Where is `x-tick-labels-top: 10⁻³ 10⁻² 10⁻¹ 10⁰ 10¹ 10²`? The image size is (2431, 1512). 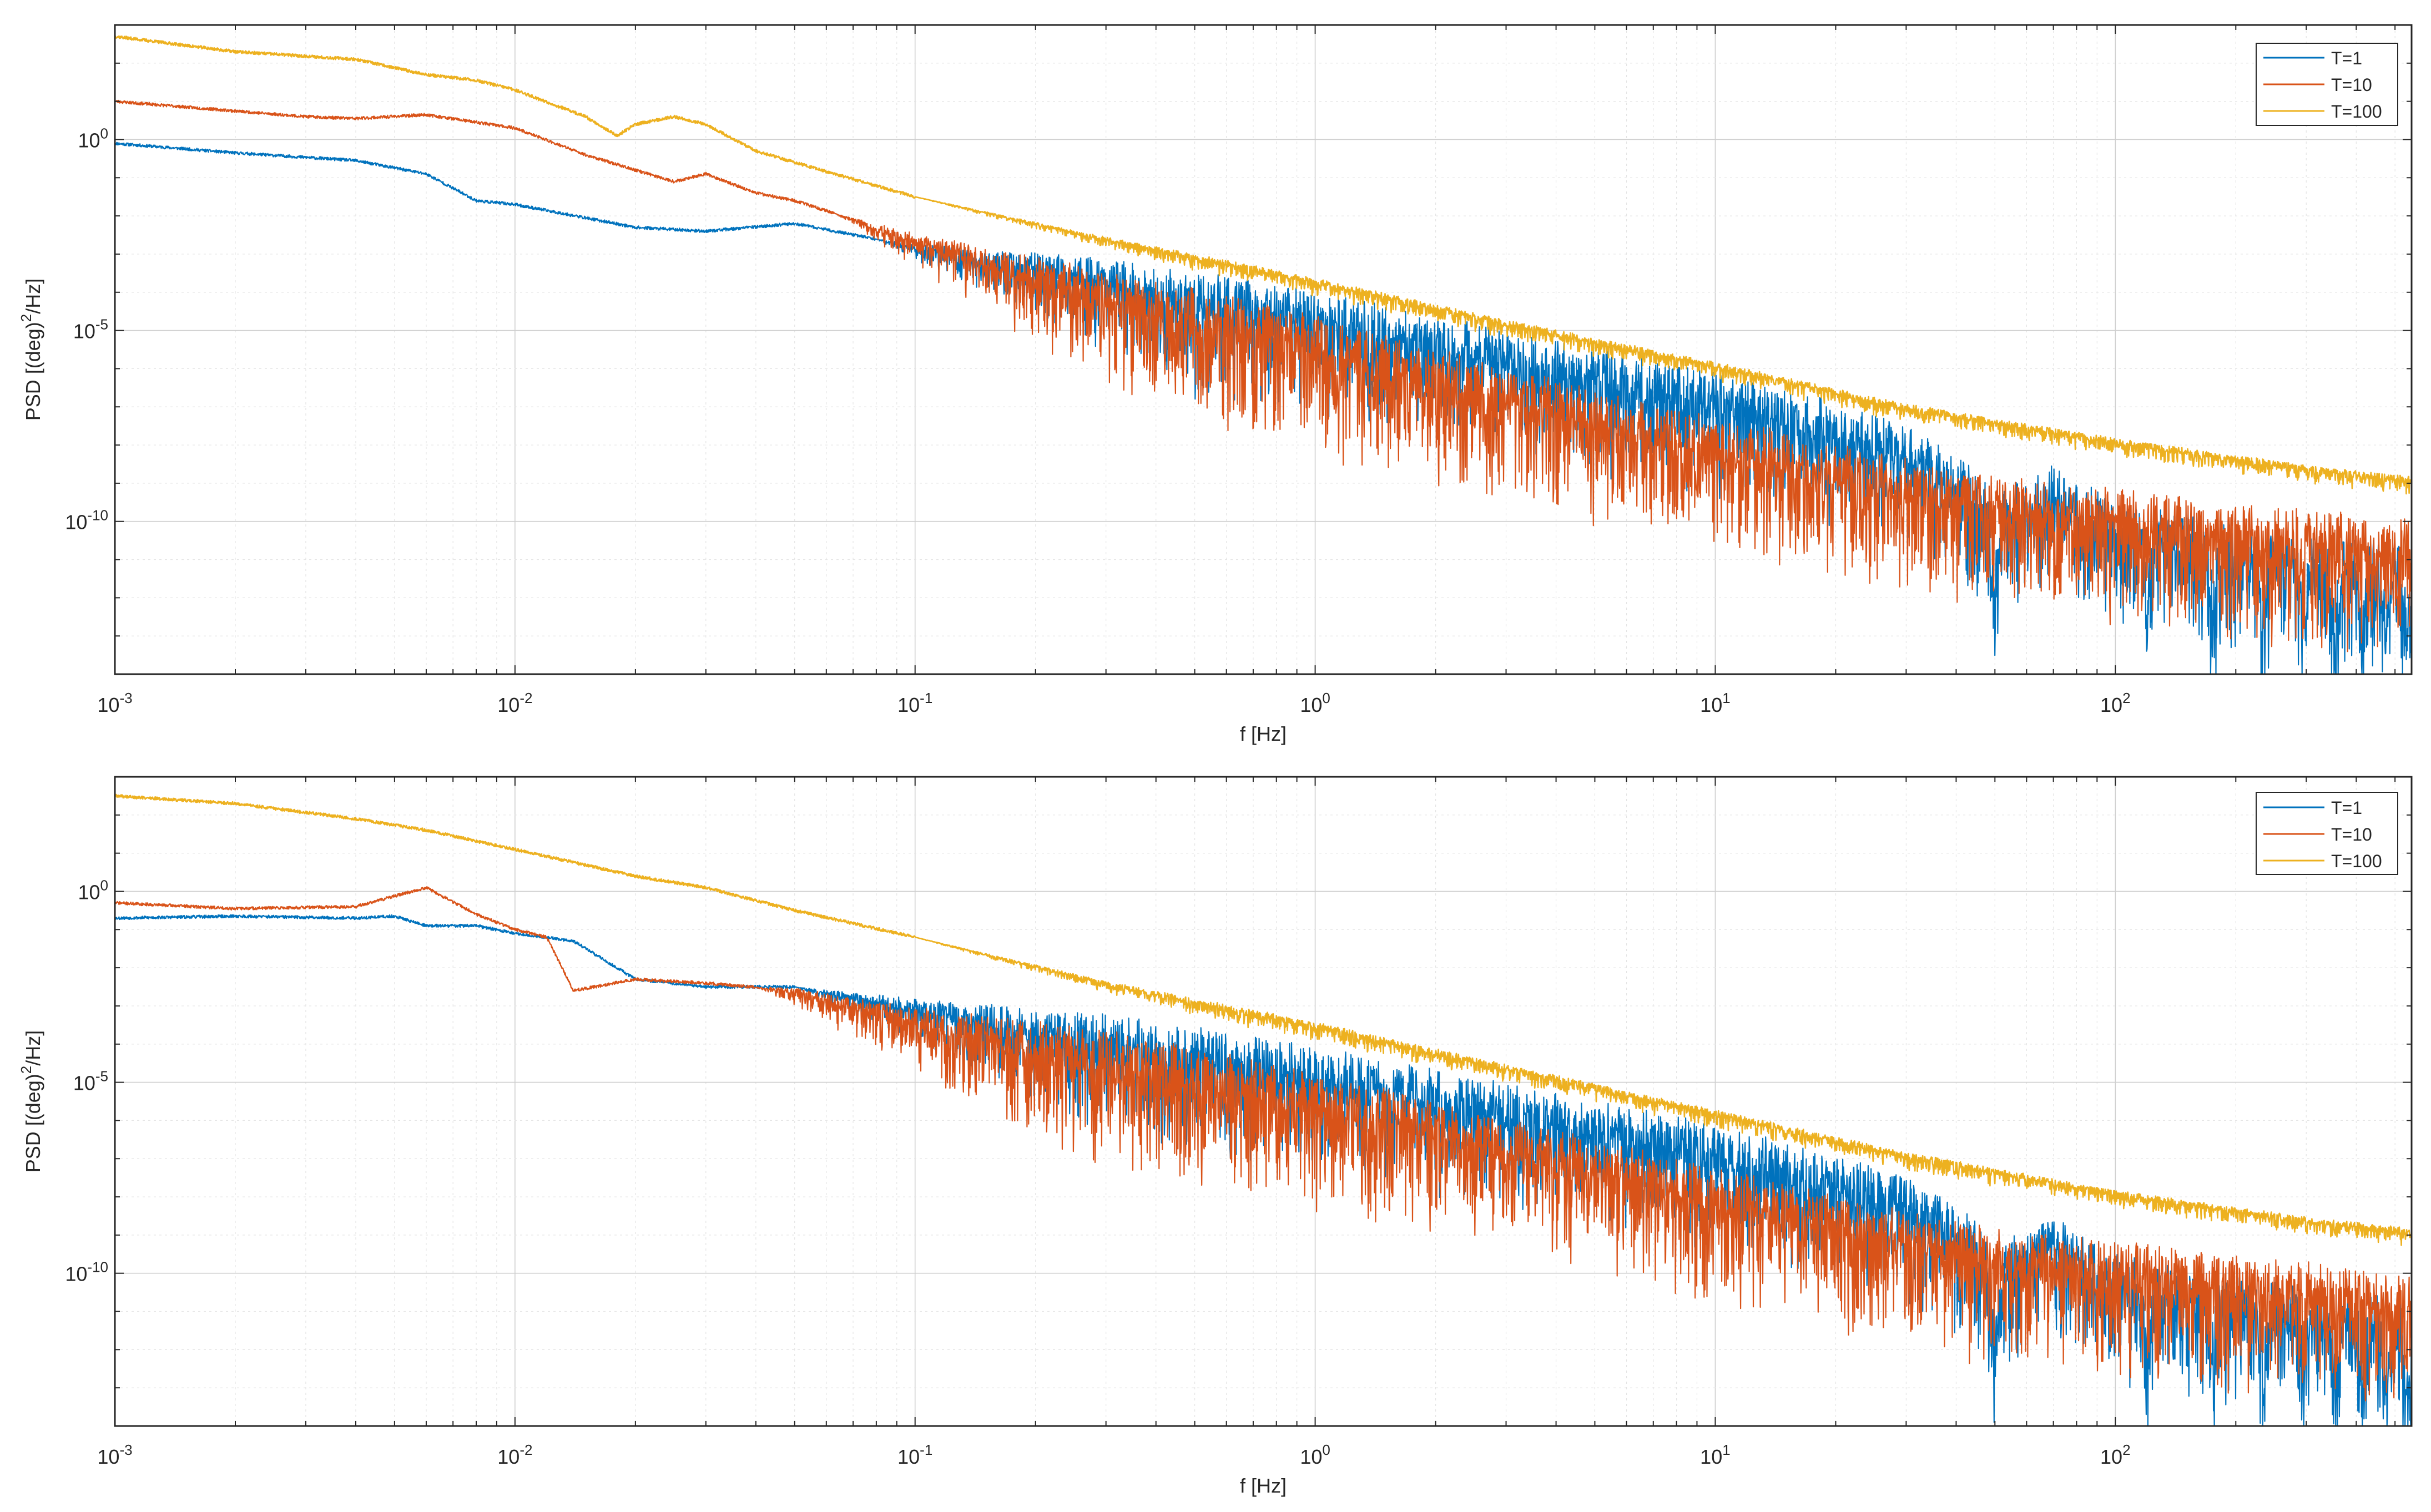 x-tick-labels-top: 10⁻³ 10⁻² 10⁻¹ 10⁰ 10¹ 10² is located at coordinates (1113, 703).